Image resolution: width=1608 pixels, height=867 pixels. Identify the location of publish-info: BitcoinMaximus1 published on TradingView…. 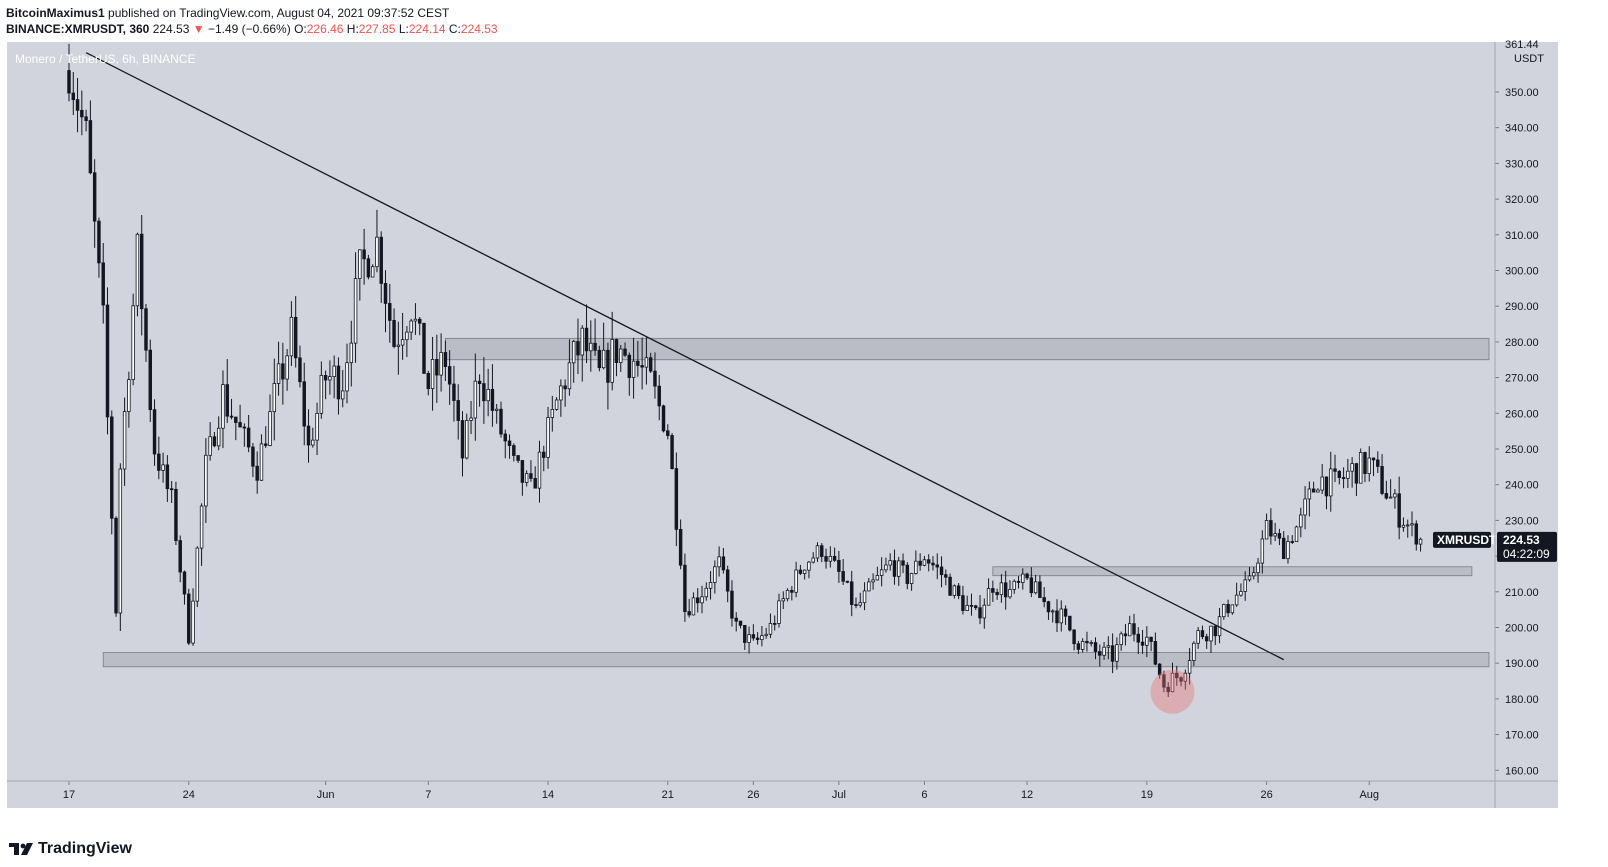
(227, 13).